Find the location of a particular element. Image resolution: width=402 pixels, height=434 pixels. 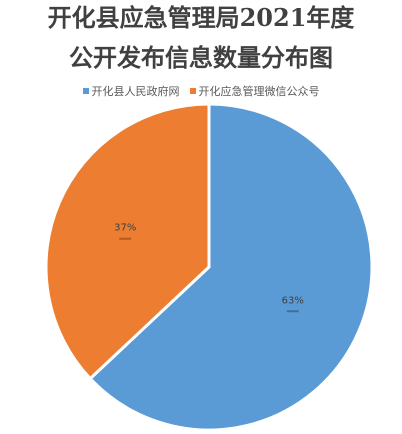

legend-label-gov-website: 开化县人民政府网 is located at coordinates (135, 91).